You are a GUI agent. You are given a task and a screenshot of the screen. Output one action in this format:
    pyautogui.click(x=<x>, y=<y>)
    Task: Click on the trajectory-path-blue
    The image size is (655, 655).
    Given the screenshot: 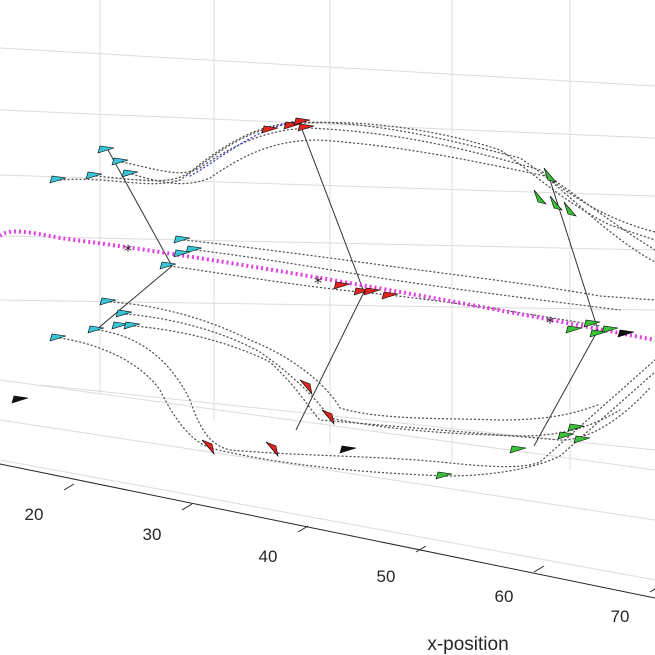 What is the action you would take?
    pyautogui.click(x=245, y=148)
    